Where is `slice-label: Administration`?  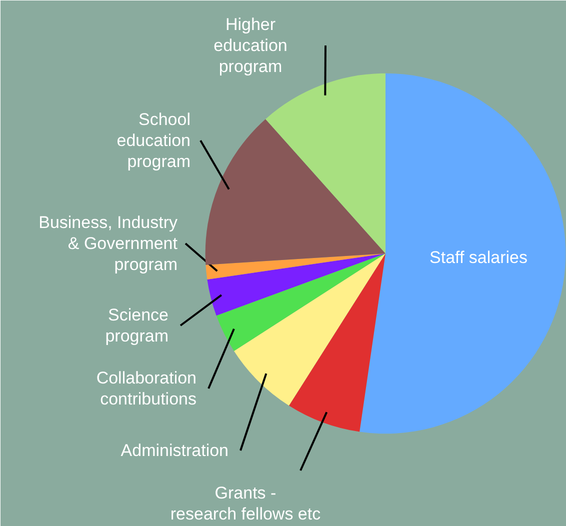 slice-label: Administration is located at coordinates (174, 450).